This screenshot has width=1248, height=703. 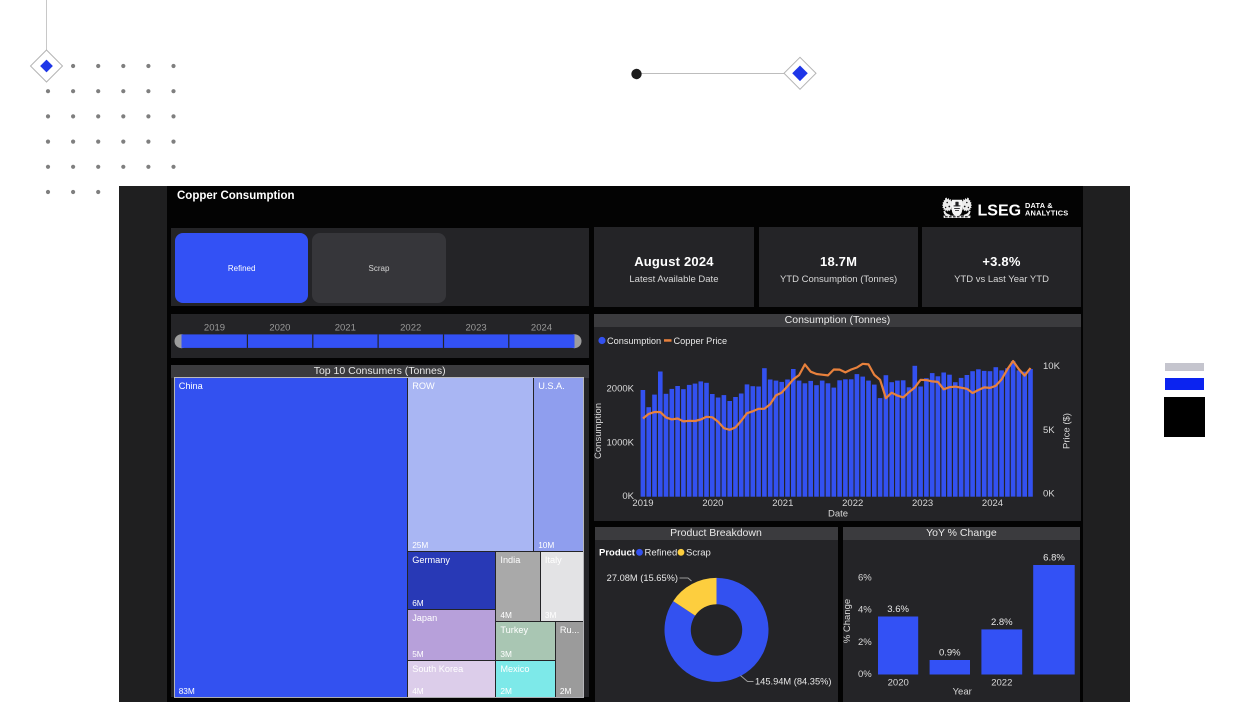 What do you see at coordinates (1067, 431) in the screenshot?
I see `svg-text: Price ($)` at bounding box center [1067, 431].